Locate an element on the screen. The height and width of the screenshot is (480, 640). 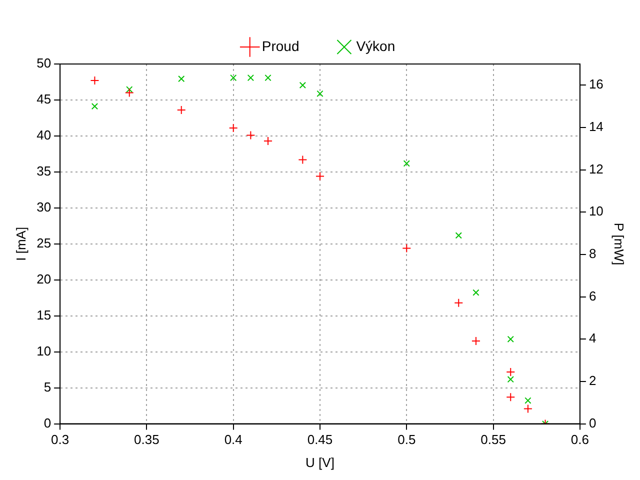
x-tick-label: 0.5 is located at coordinates (407, 440).